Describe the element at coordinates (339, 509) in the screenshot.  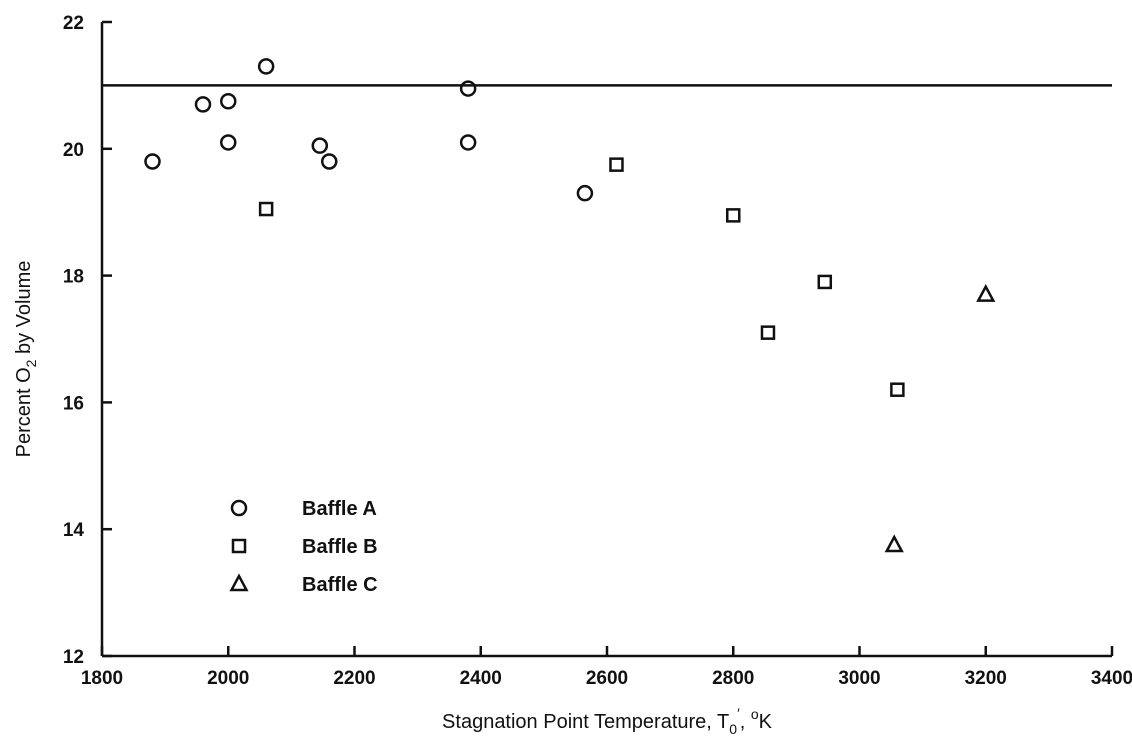
I see `baffle-a-legend-label: Baffle A` at that location.